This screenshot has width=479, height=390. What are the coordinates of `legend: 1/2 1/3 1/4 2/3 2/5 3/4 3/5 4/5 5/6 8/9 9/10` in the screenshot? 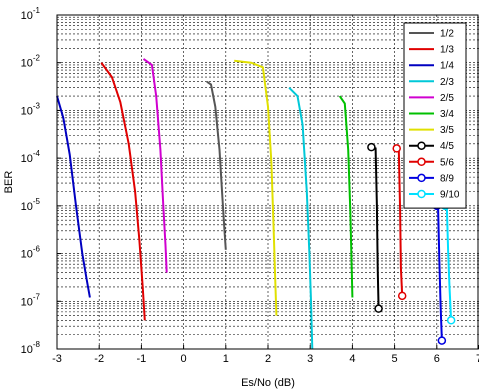 It's located at (435, 115).